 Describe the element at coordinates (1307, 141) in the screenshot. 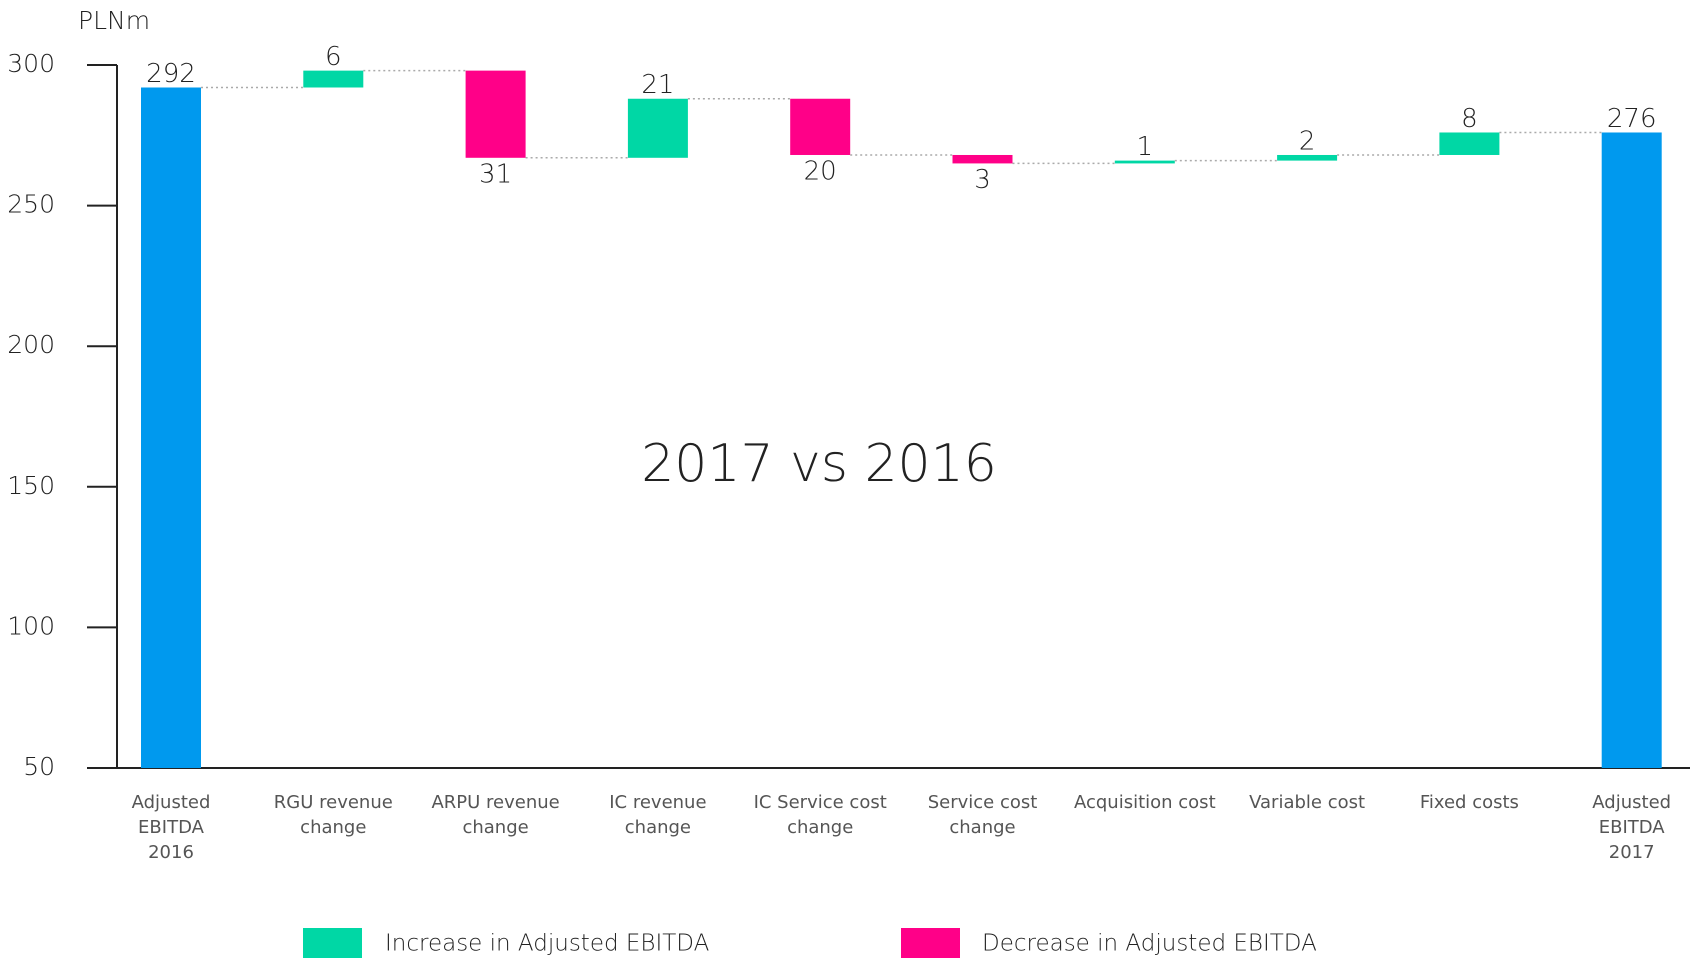

I see `value-label: 2` at that location.